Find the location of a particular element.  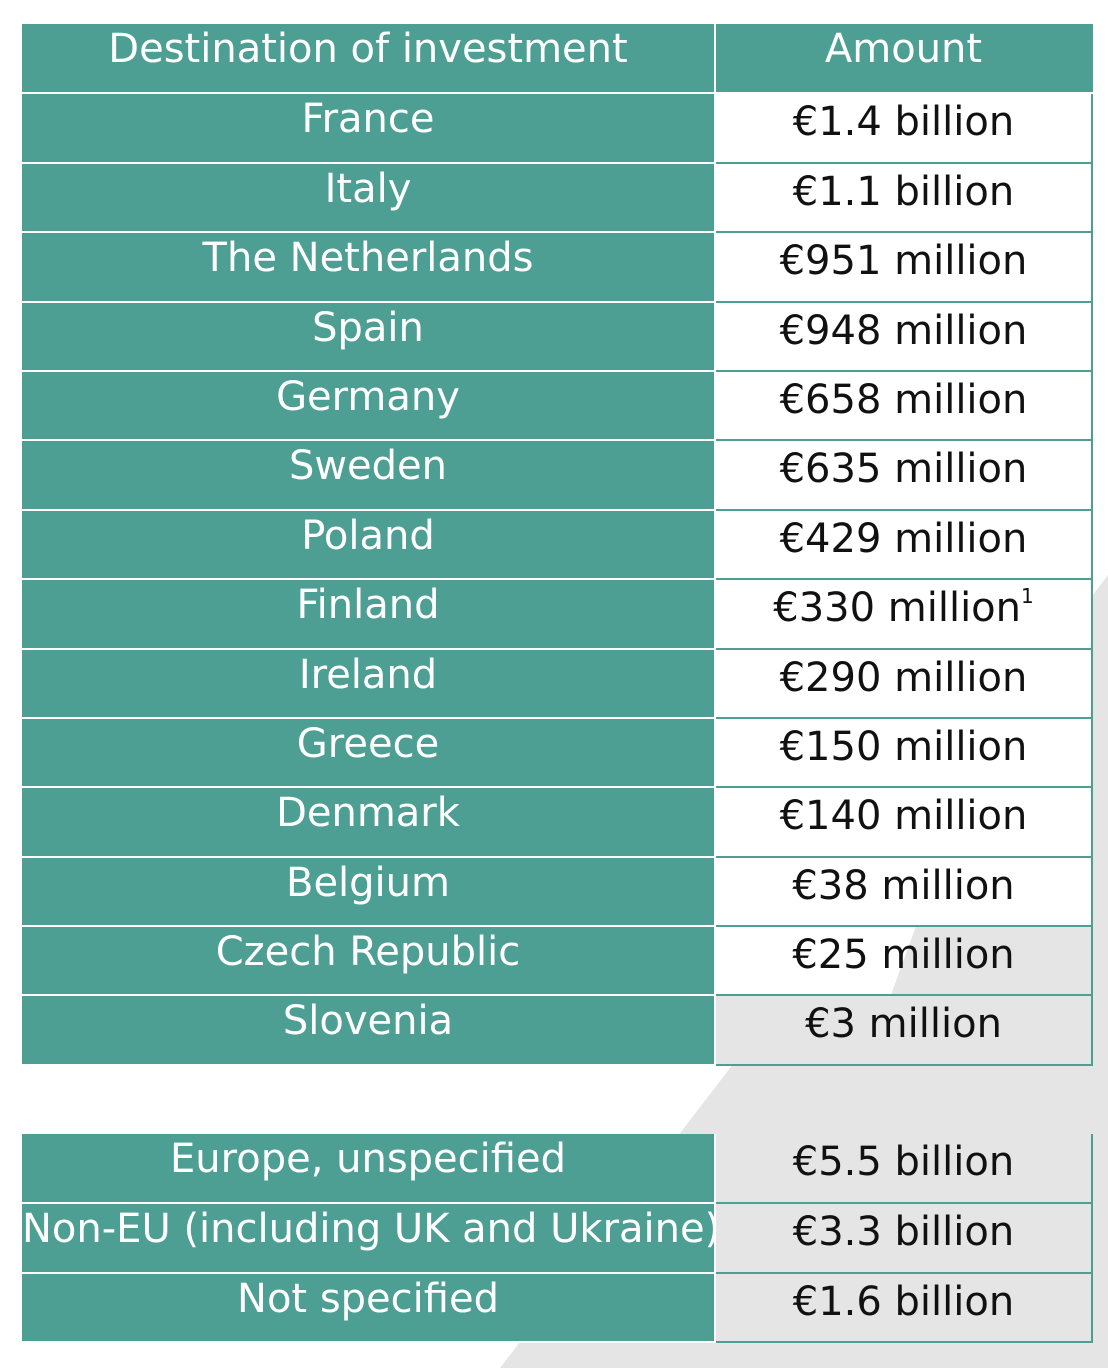

table-row: The Netherlands €951 million is located at coordinates (557, 267).